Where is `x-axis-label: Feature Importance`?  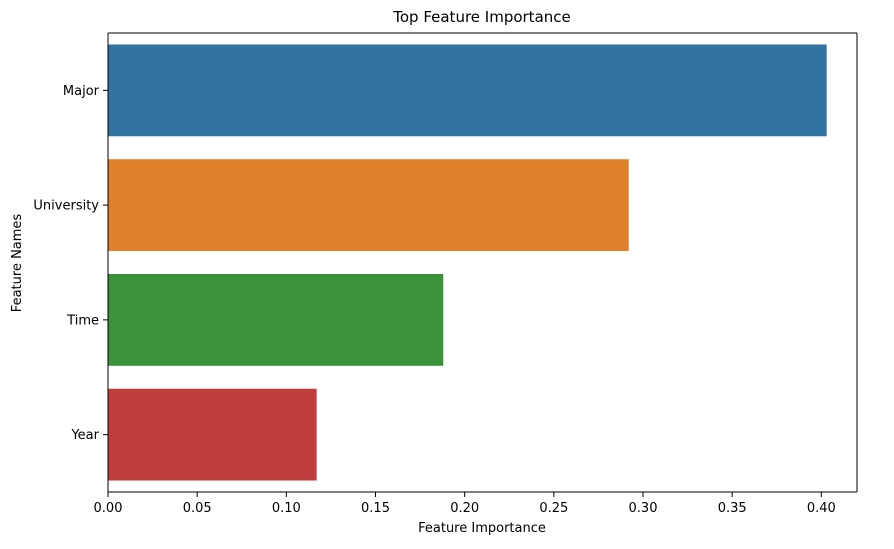 x-axis-label: Feature Importance is located at coordinates (482, 528).